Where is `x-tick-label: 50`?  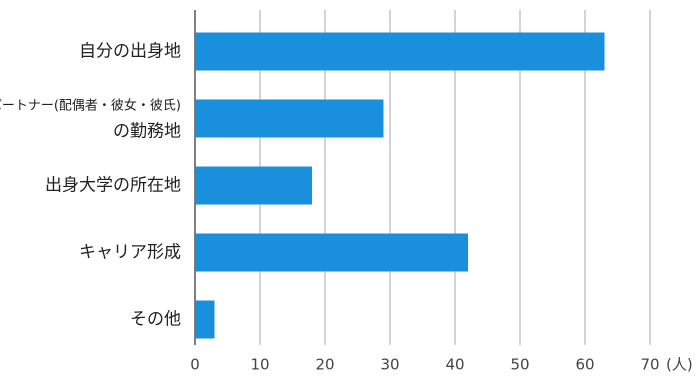 x-tick-label: 50 is located at coordinates (519, 365).